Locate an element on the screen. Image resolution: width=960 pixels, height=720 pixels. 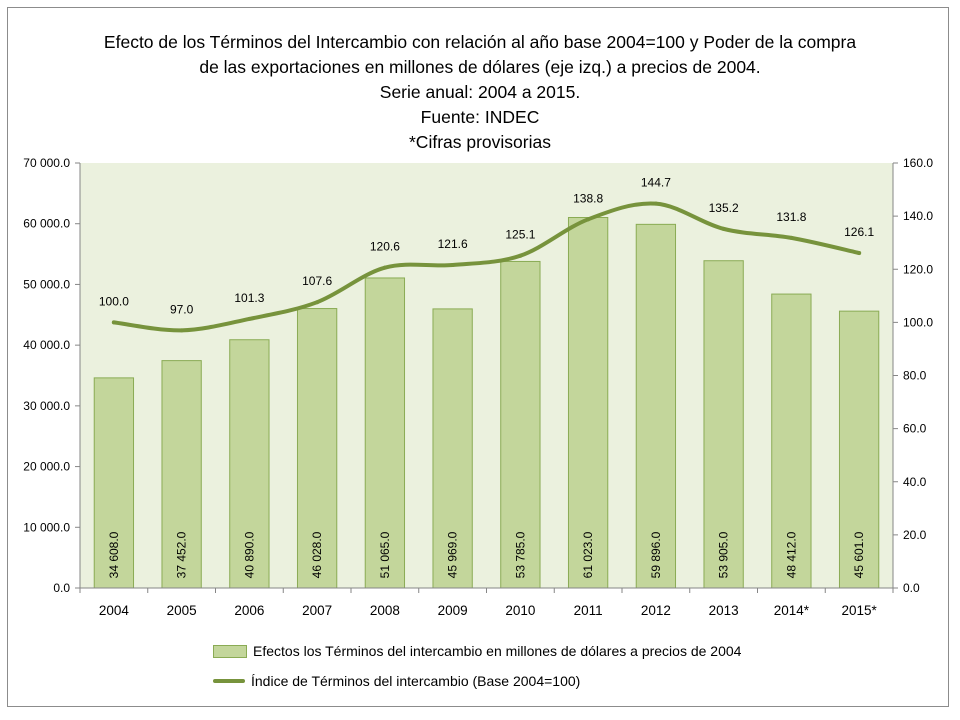
y-left-tick-label: 30 000.0 is located at coordinates (46, 406).